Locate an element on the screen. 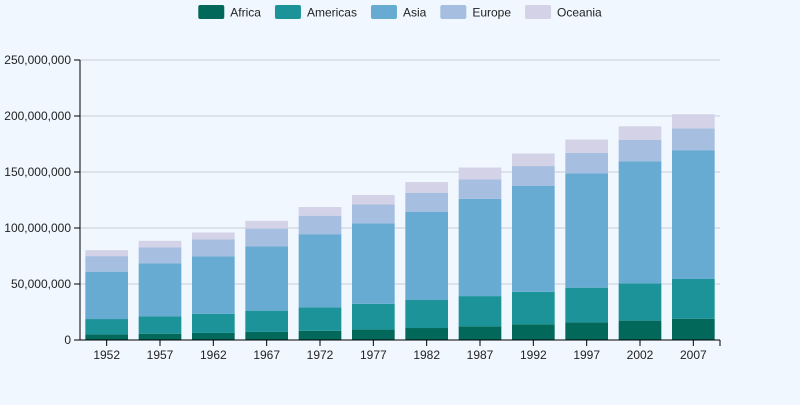 The image size is (800, 405). legend-item-asia: Asia is located at coordinates (398, 12).